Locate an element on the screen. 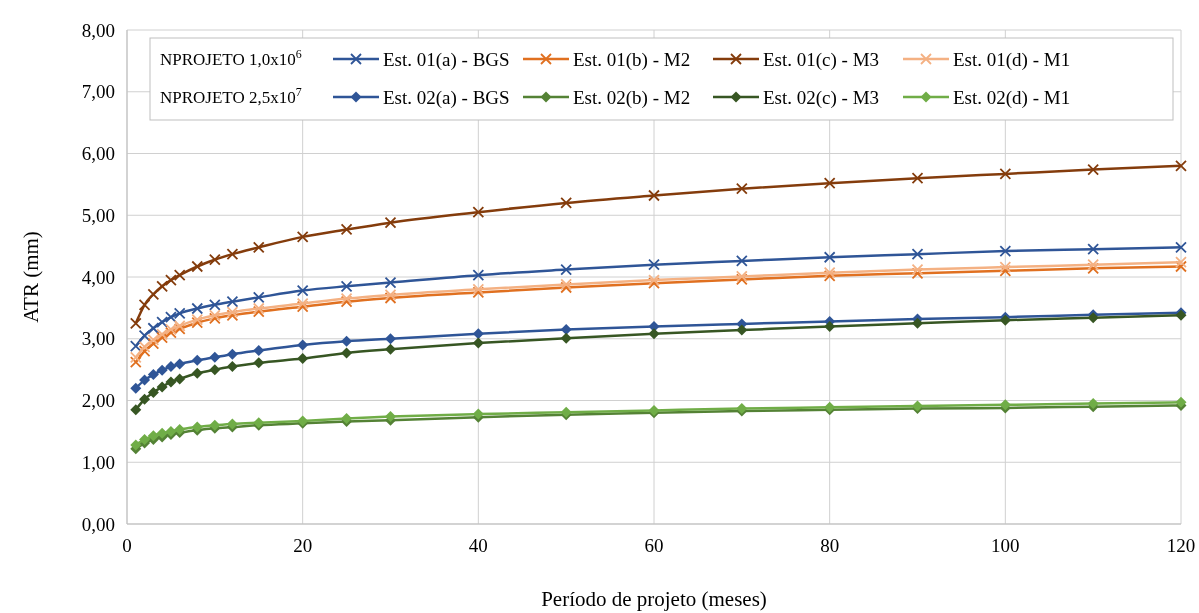 Image resolution: width=1199 pixels, height=613 pixels. legend-label: Est. 01(a) - BGS is located at coordinates (446, 59).